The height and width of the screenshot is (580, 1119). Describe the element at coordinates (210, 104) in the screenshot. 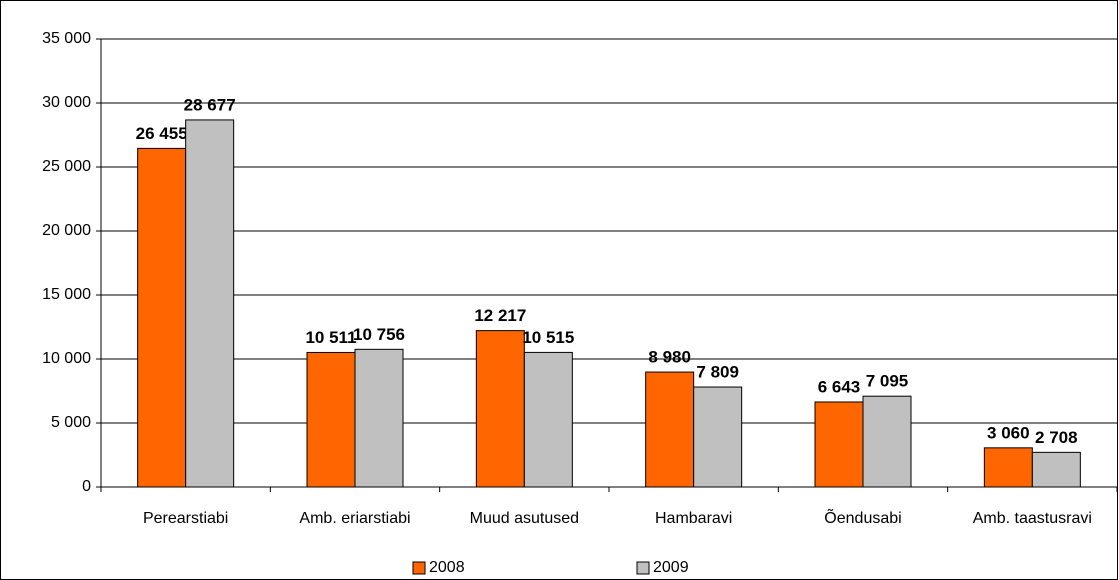

I see `value-label: 28 677` at that location.